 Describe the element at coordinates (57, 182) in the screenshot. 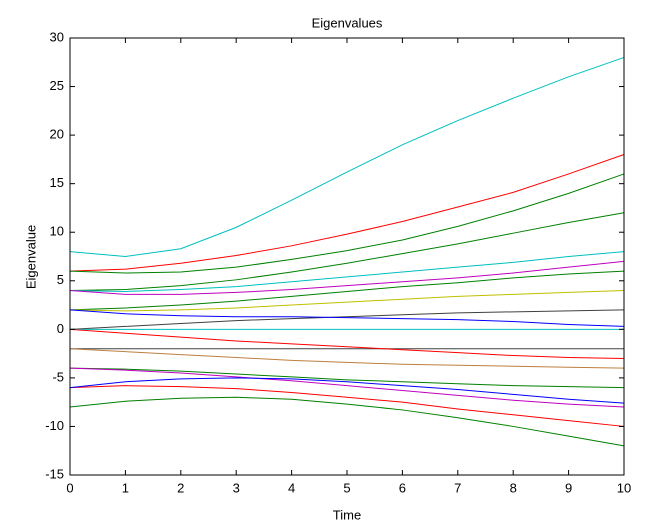

I see `y-tick-label: 15` at that location.